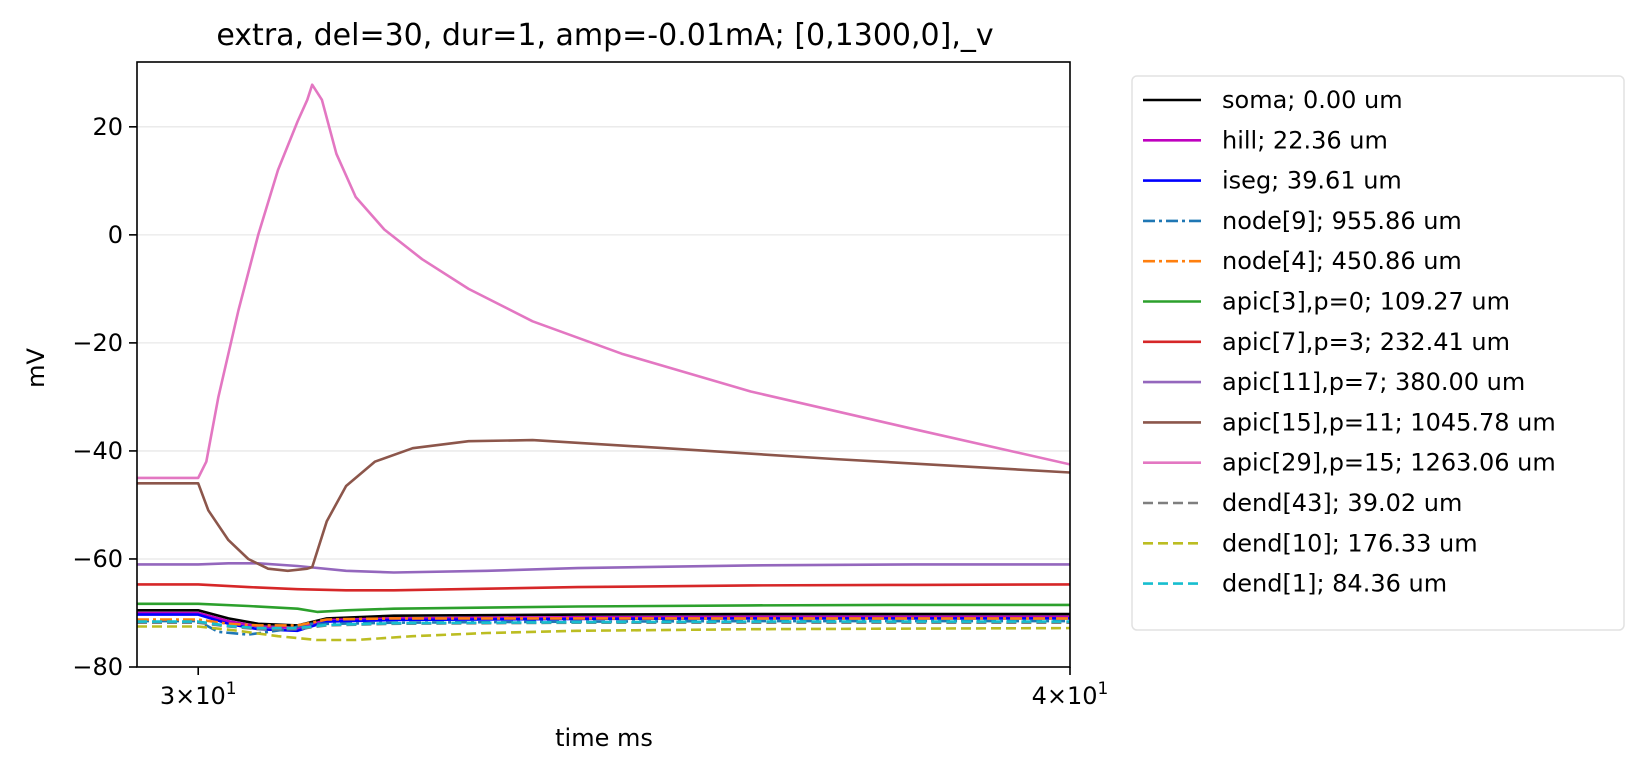  What do you see at coordinates (604, 738) in the screenshot?
I see `x-axis-label: time ms` at bounding box center [604, 738].